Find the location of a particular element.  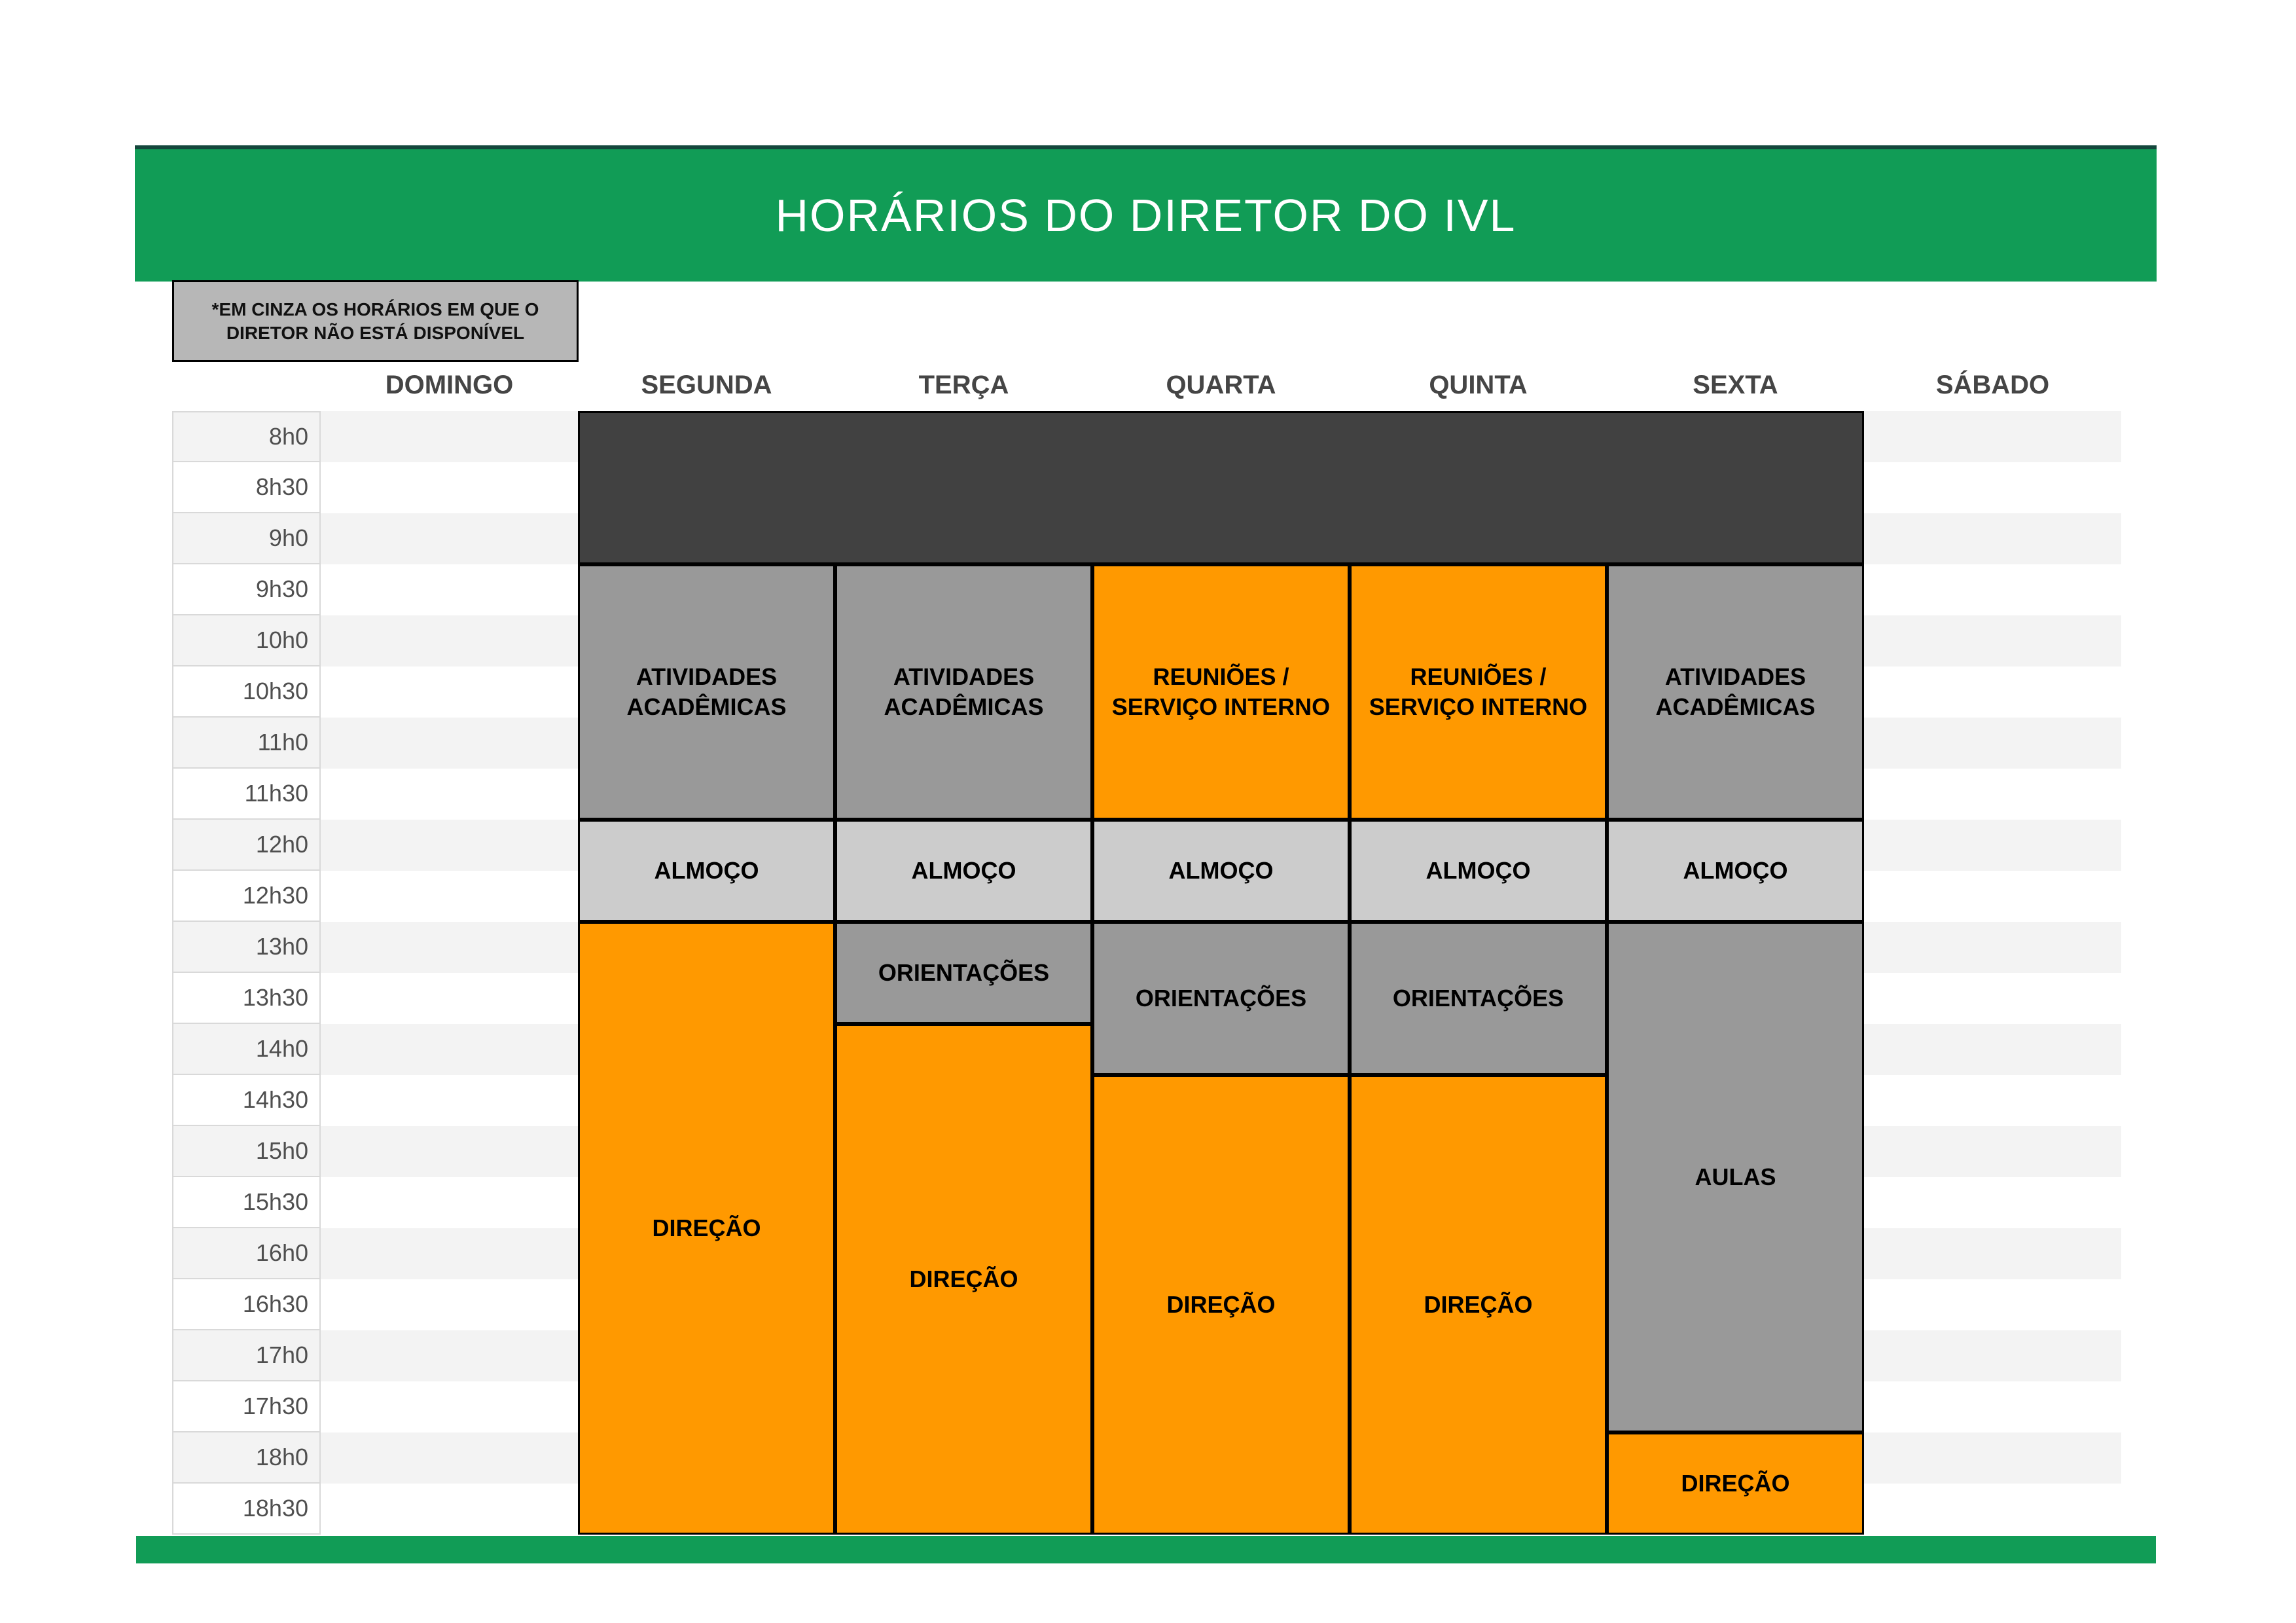

time-label: 8h30 is located at coordinates (246, 487).